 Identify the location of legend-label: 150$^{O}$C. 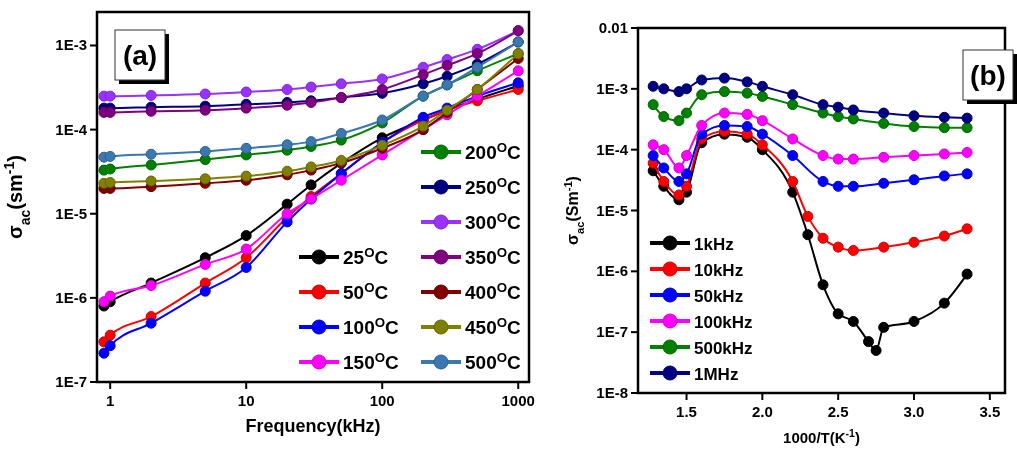
(371, 361).